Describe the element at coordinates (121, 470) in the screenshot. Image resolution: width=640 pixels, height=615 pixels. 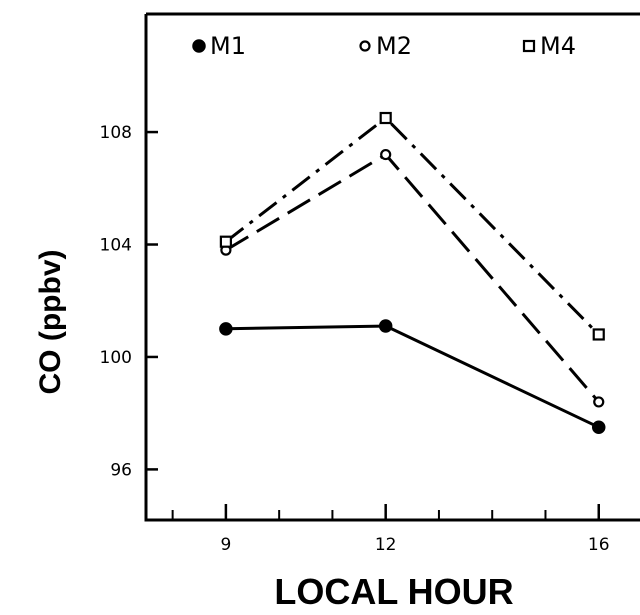
I see `y-tick-label: 96` at that location.